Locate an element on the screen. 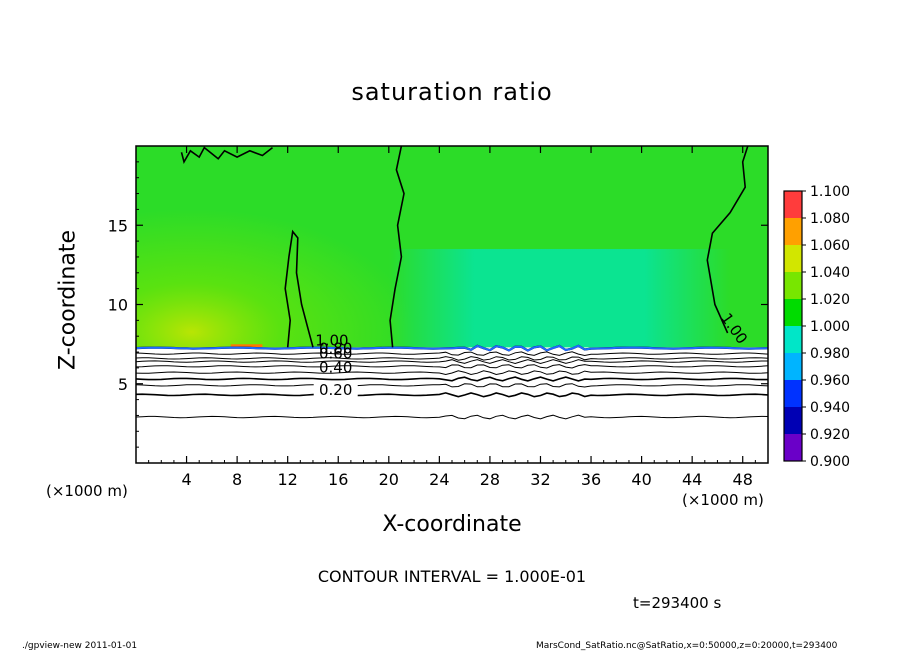 Image resolution: width=904 pixels, height=654 pixels. colorbar-label: 1.020 is located at coordinates (830, 300).